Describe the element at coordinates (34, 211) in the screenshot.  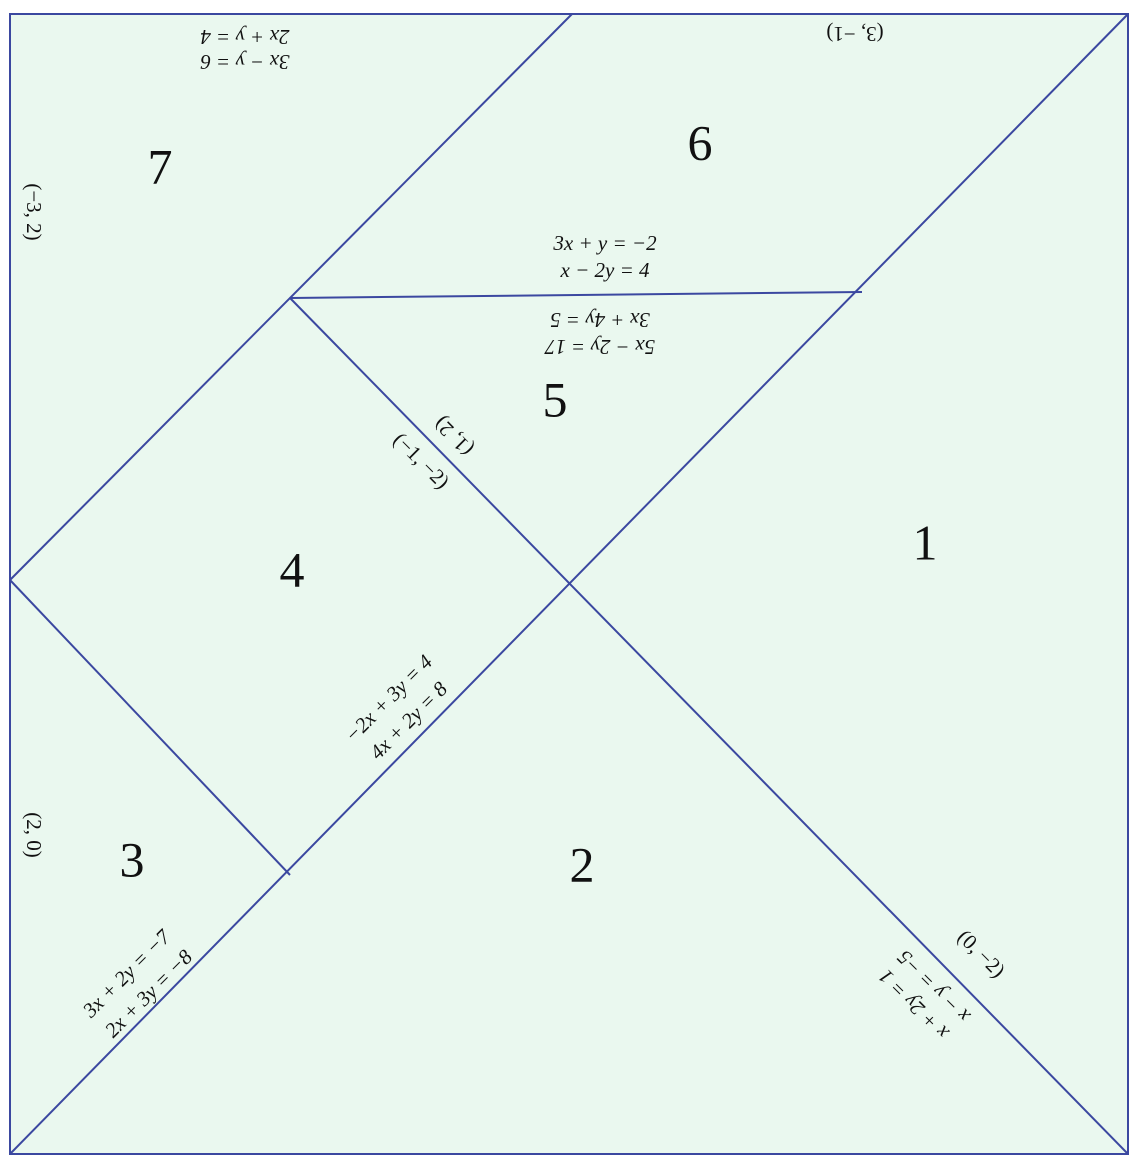
I see `point-label: (−3, 2)` at that location.